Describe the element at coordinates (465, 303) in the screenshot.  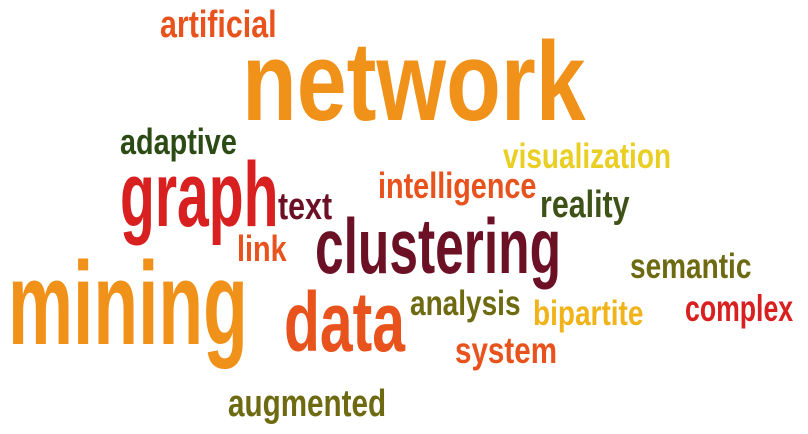
I see `word-analysis: analysis` at that location.